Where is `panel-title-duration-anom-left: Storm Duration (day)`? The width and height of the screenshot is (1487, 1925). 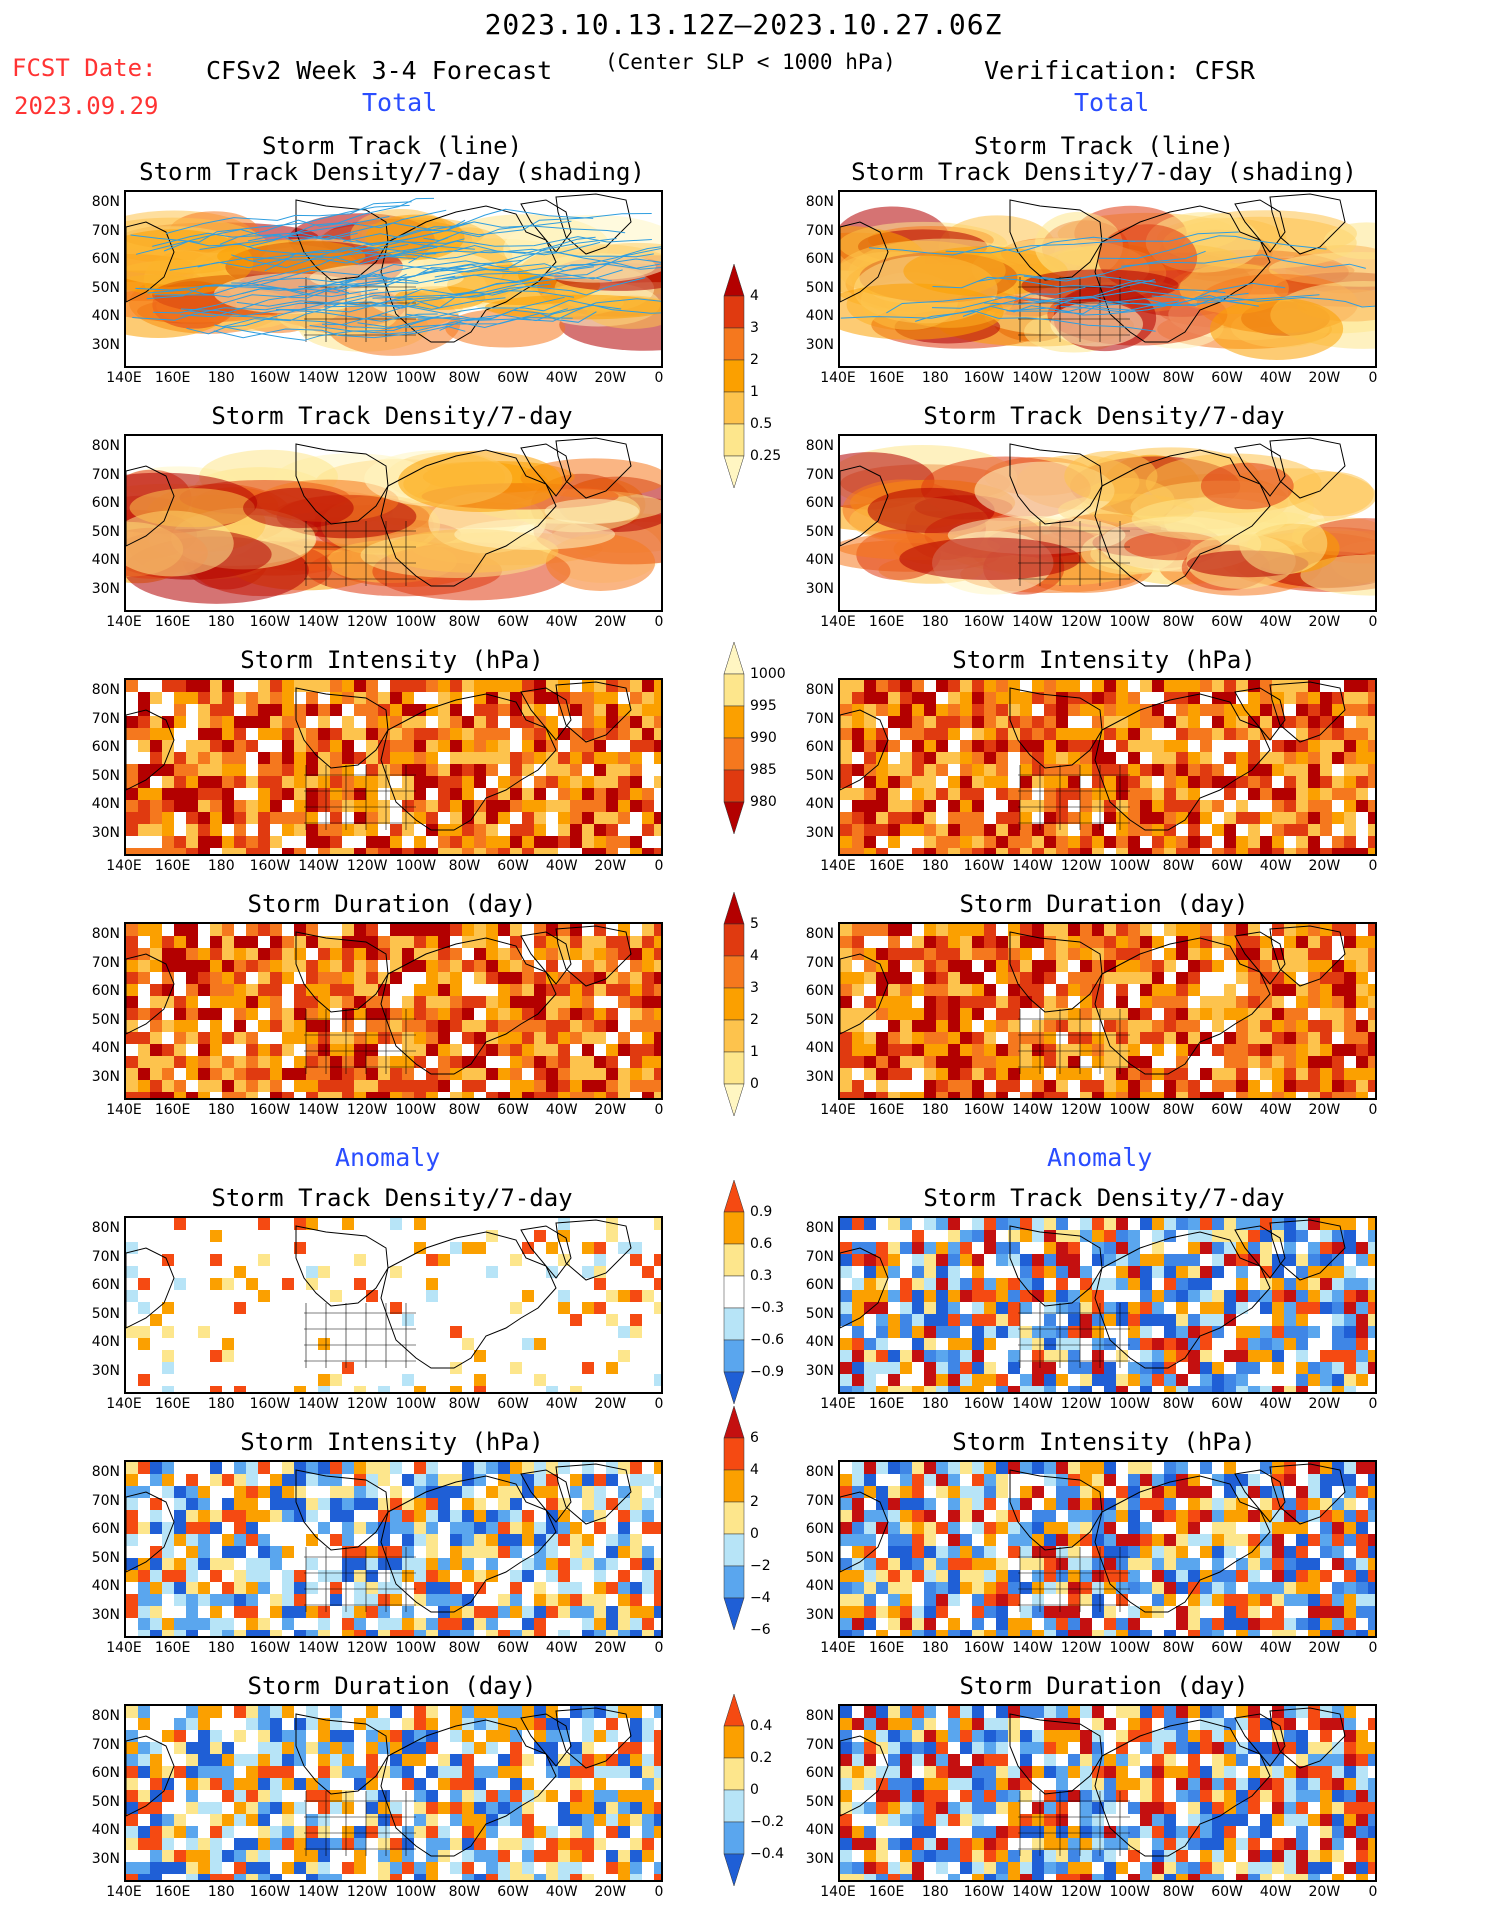
panel-title-duration-anom-left: Storm Duration (day) is located at coordinates (392, 1686).